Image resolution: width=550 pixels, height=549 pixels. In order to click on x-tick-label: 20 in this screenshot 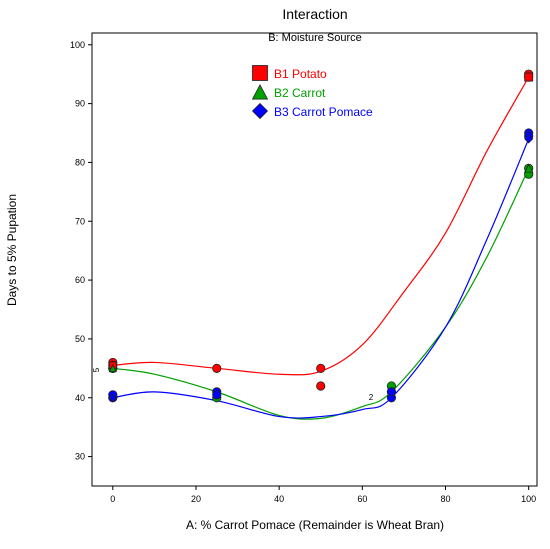, I will do `click(196, 499)`.